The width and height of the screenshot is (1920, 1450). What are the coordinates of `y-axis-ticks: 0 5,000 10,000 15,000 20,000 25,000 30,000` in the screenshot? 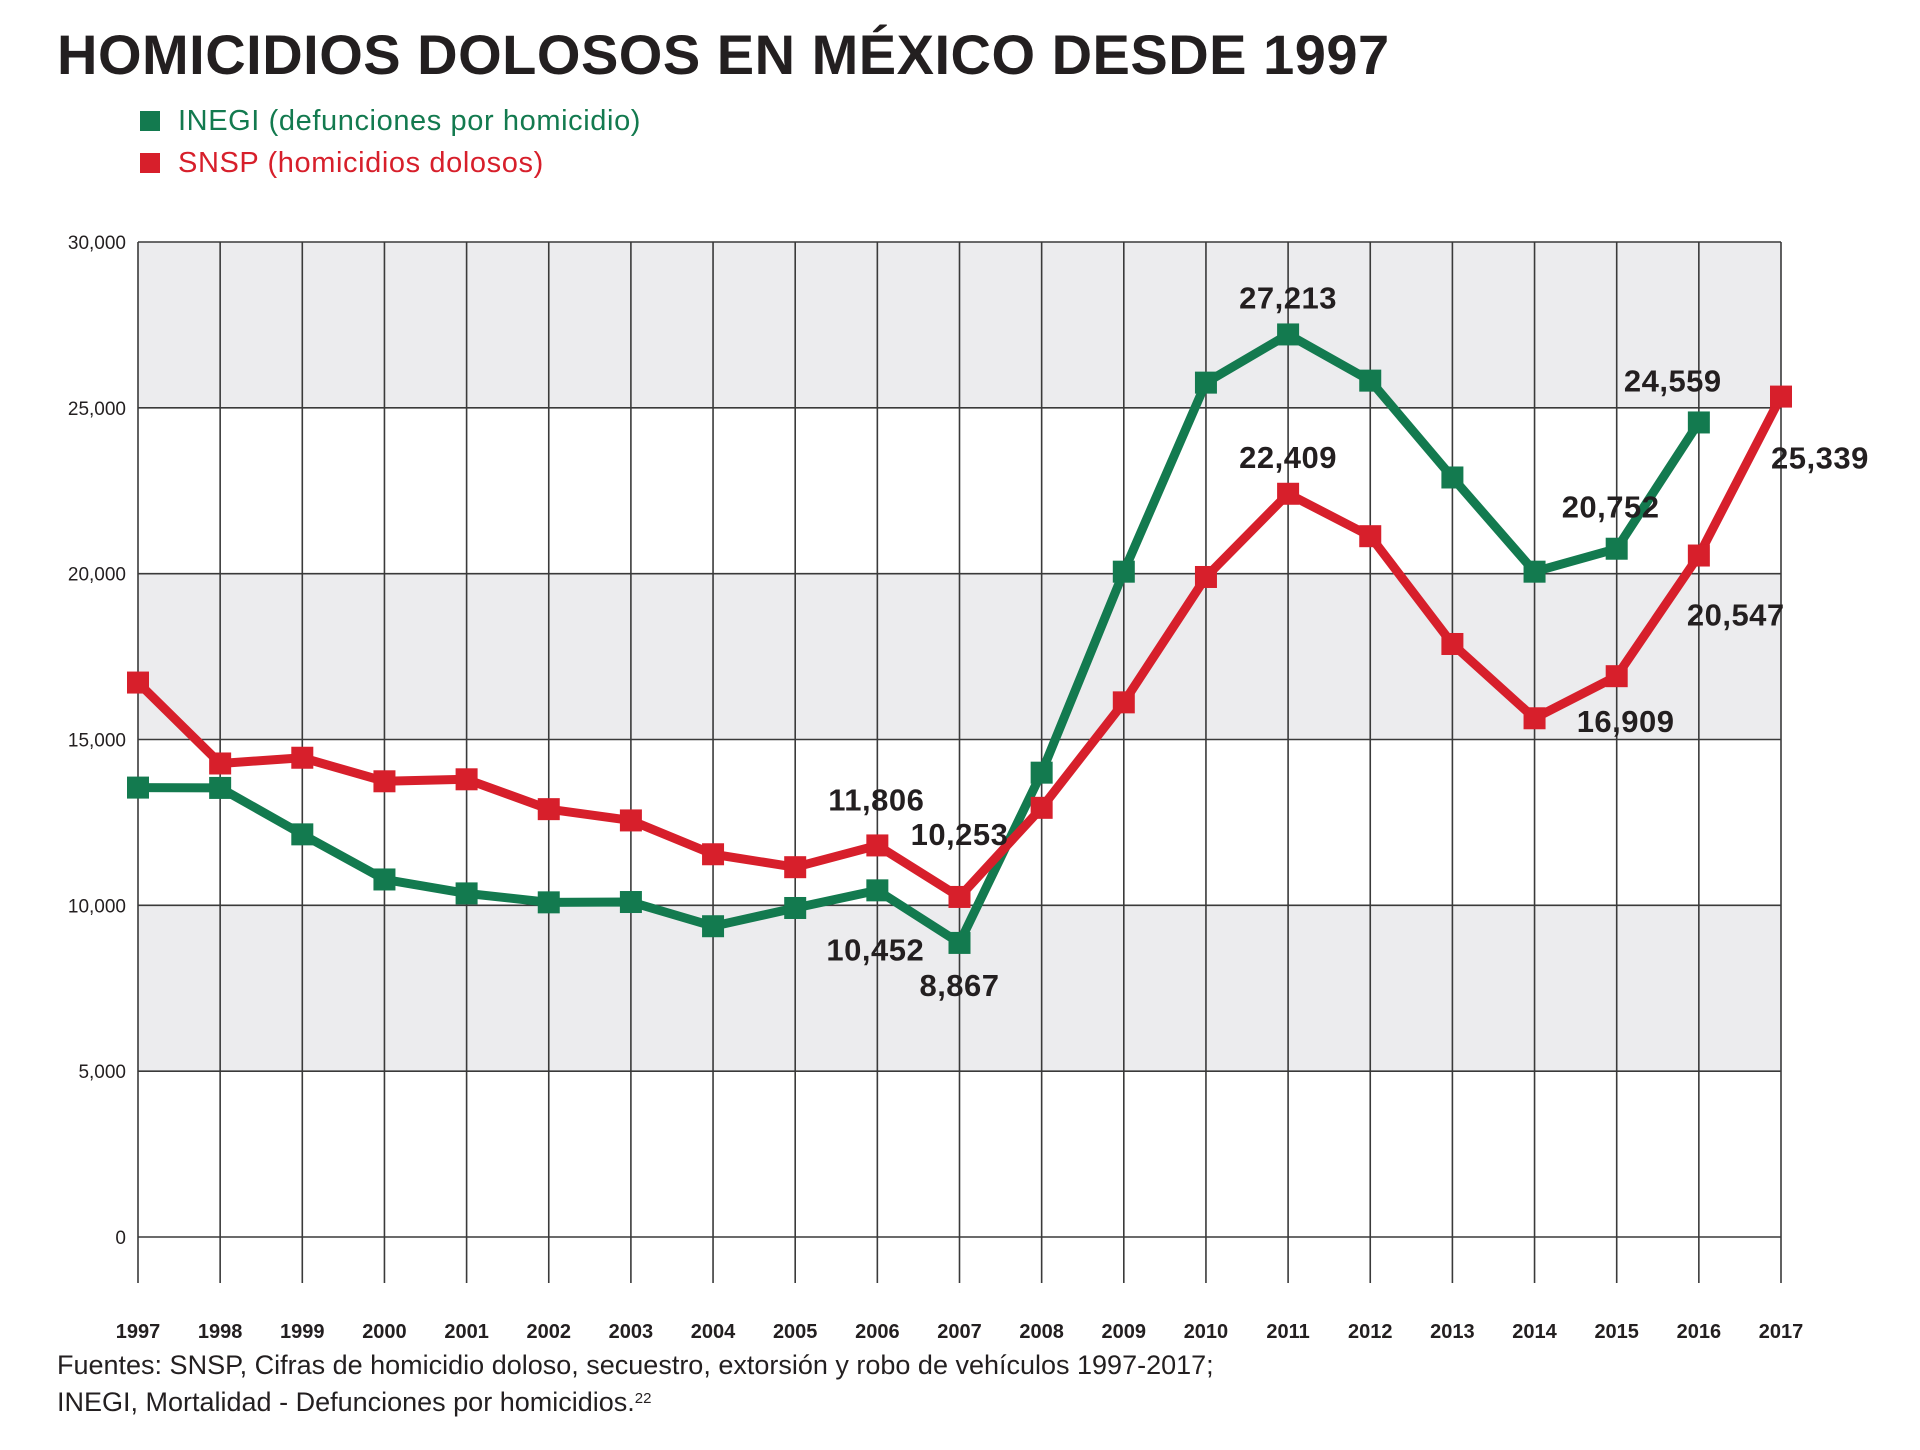 It's located at (97, 741).